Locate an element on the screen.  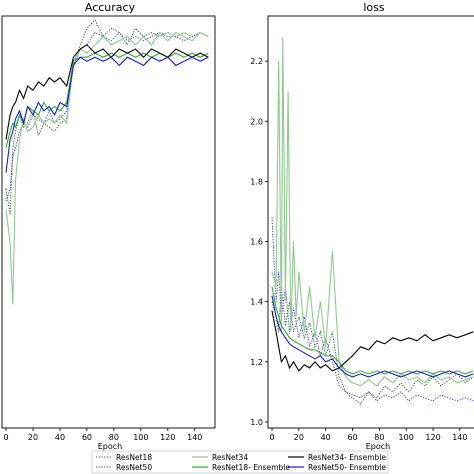
legend-label-resnet34: ResNet34 is located at coordinates (230, 457).